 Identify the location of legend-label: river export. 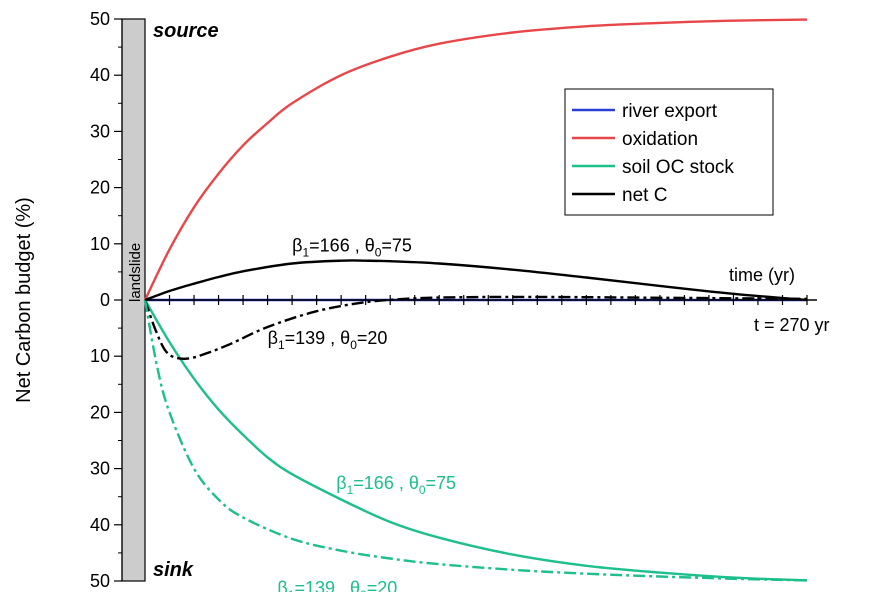
(670, 111).